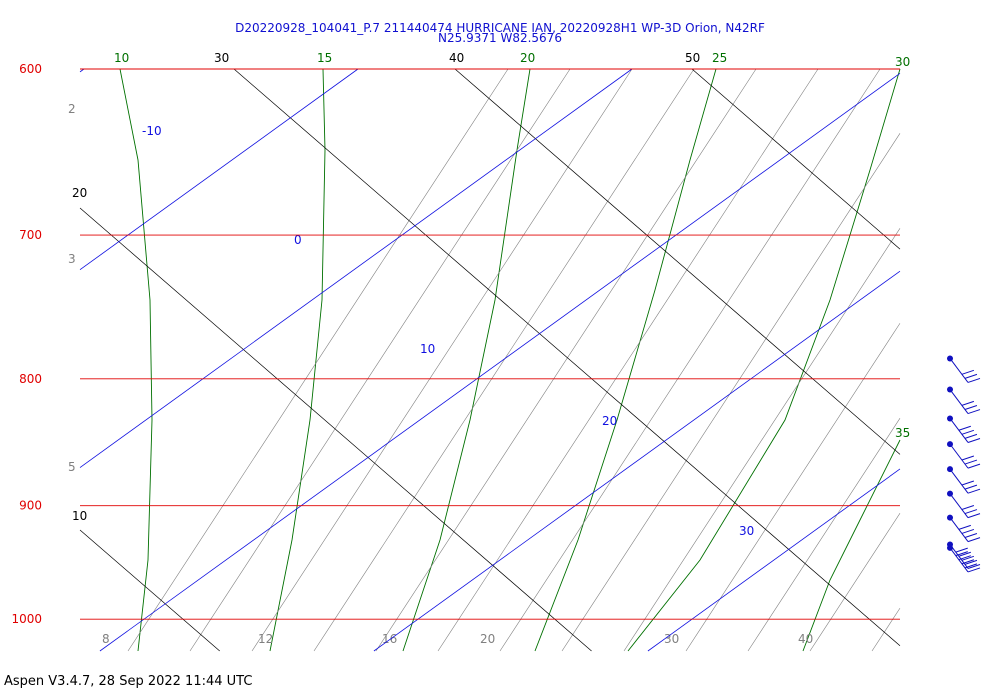  I want to click on mixing-ratio-label: 30, so click(671, 639).